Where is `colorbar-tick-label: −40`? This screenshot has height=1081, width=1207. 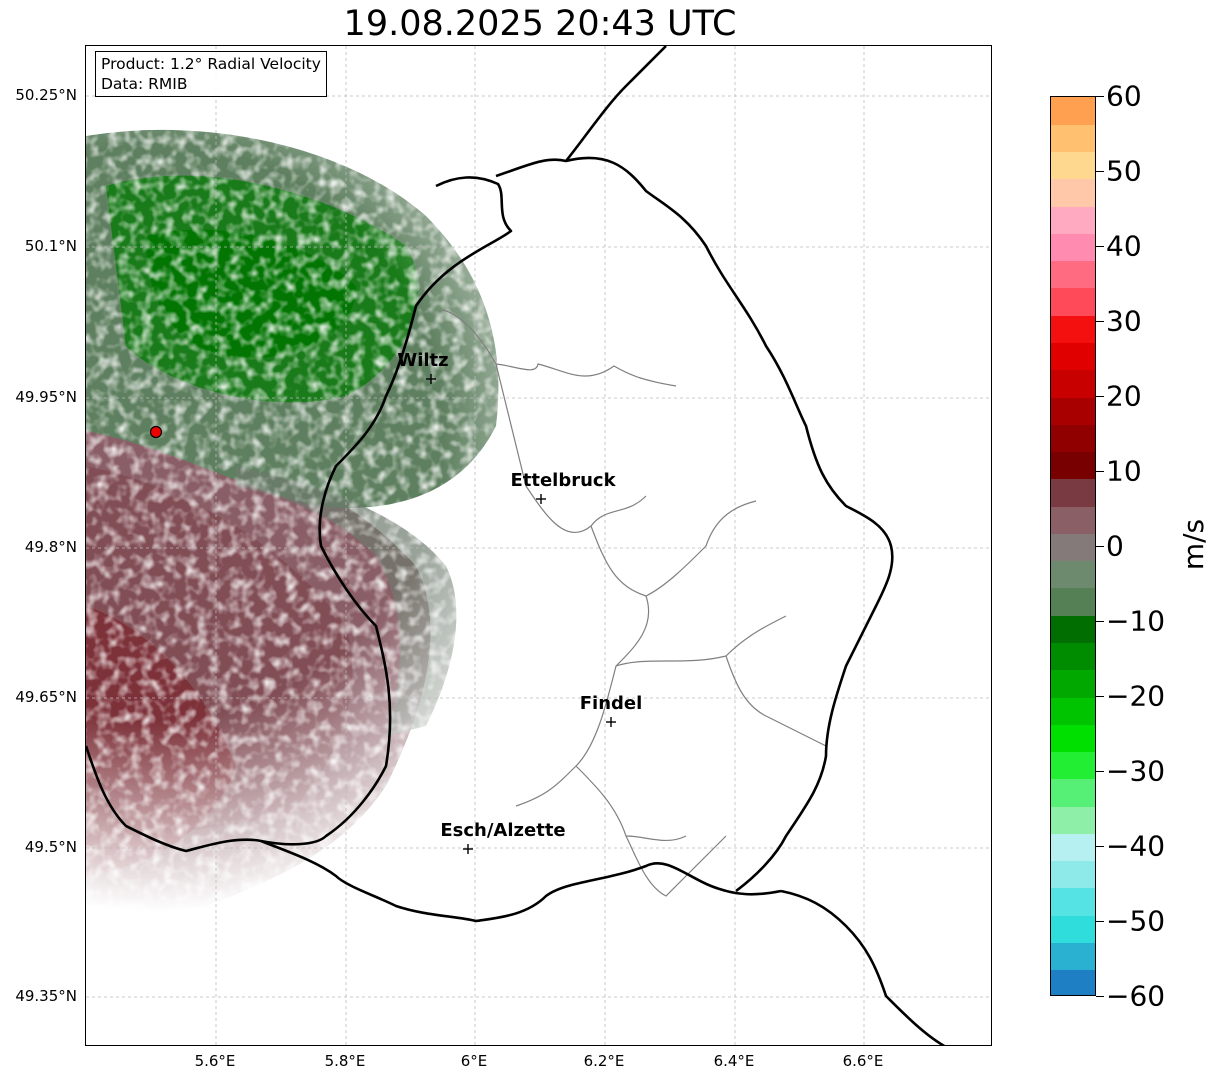 colorbar-tick-label: −40 is located at coordinates (1136, 846).